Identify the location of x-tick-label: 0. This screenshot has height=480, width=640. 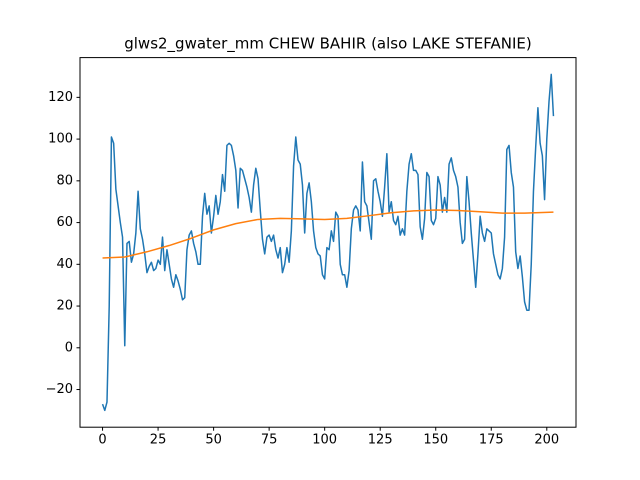
(102, 440).